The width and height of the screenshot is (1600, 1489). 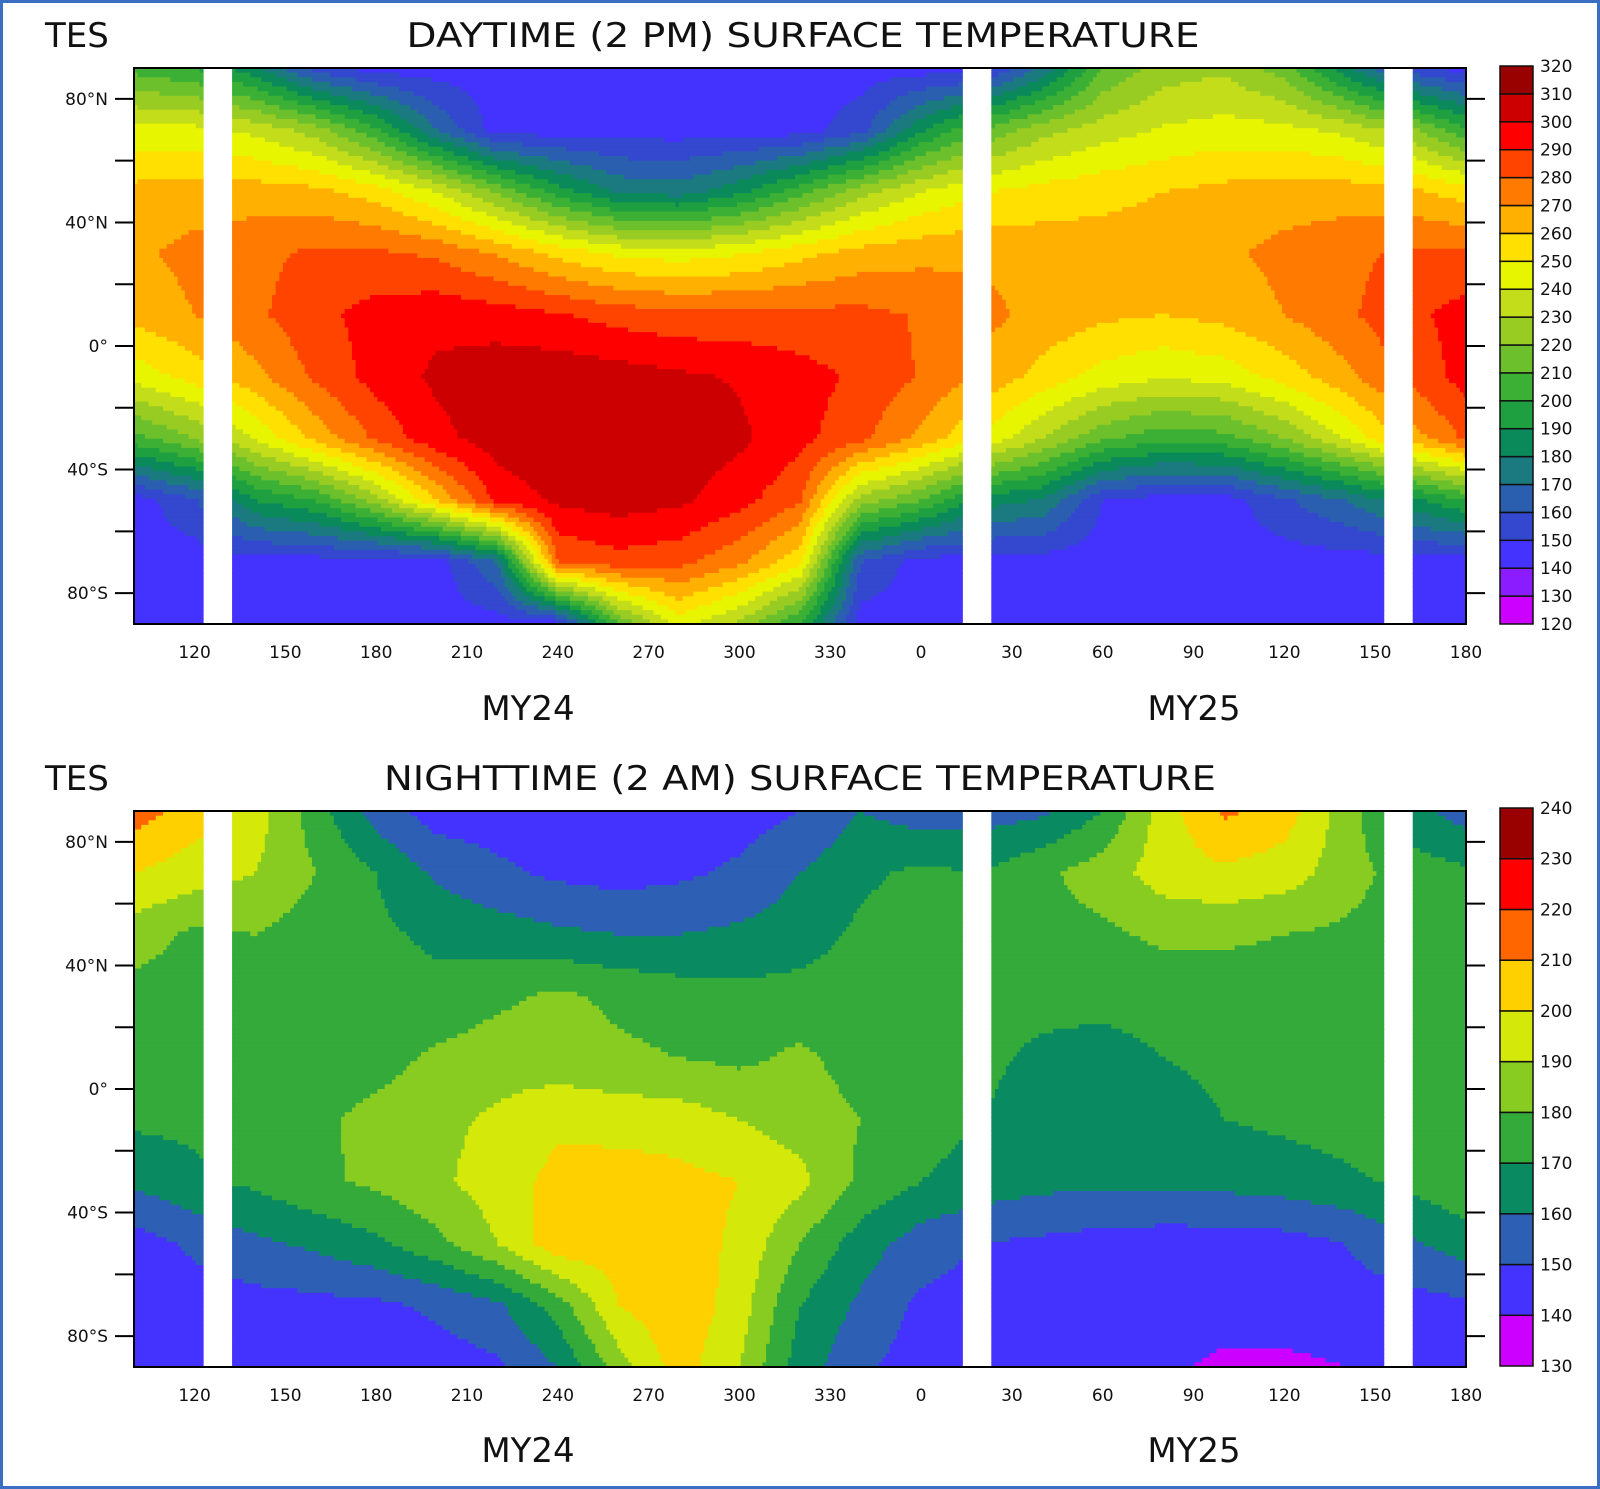 What do you see at coordinates (1556, 374) in the screenshot?
I see `colorbar-label: 210` at bounding box center [1556, 374].